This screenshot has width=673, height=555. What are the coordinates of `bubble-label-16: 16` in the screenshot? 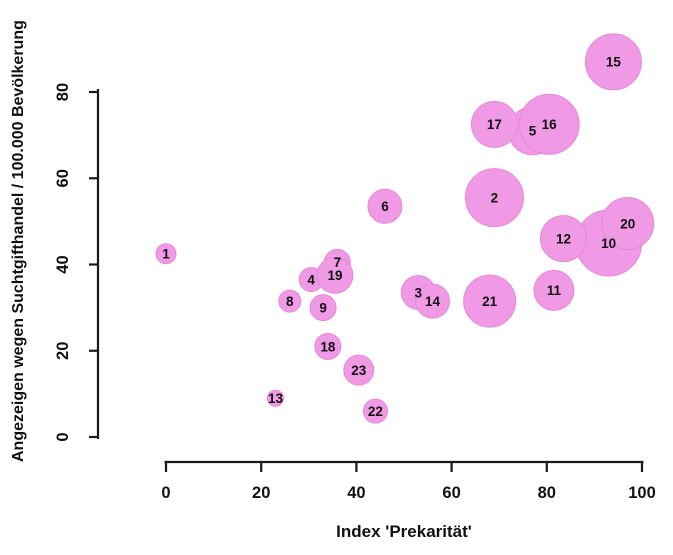 It's located at (550, 124).